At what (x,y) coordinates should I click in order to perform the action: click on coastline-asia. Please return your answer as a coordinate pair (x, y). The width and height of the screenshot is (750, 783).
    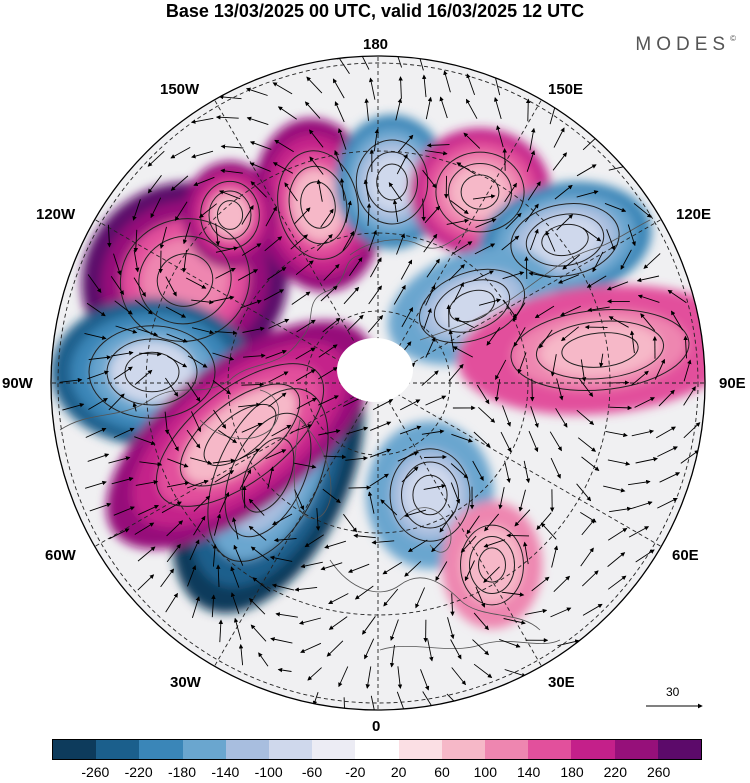
    Looking at the image, I should click on (535, 280).